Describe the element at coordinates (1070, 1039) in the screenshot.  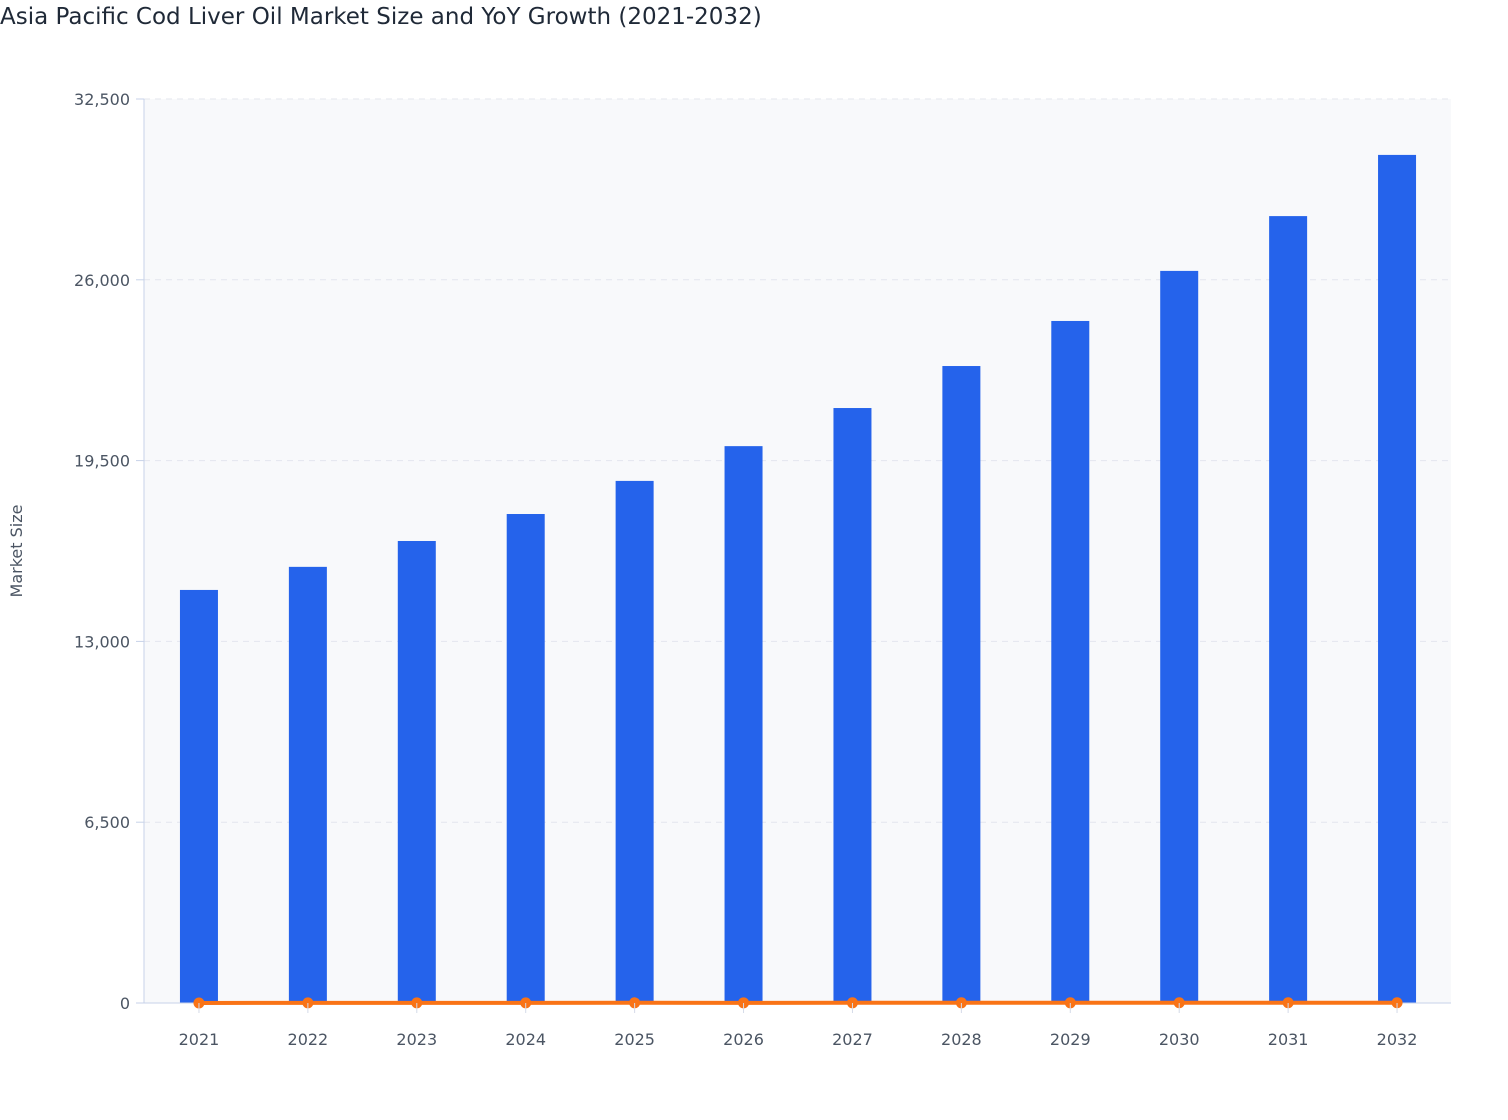
I see `x-tick-label: 2029` at that location.